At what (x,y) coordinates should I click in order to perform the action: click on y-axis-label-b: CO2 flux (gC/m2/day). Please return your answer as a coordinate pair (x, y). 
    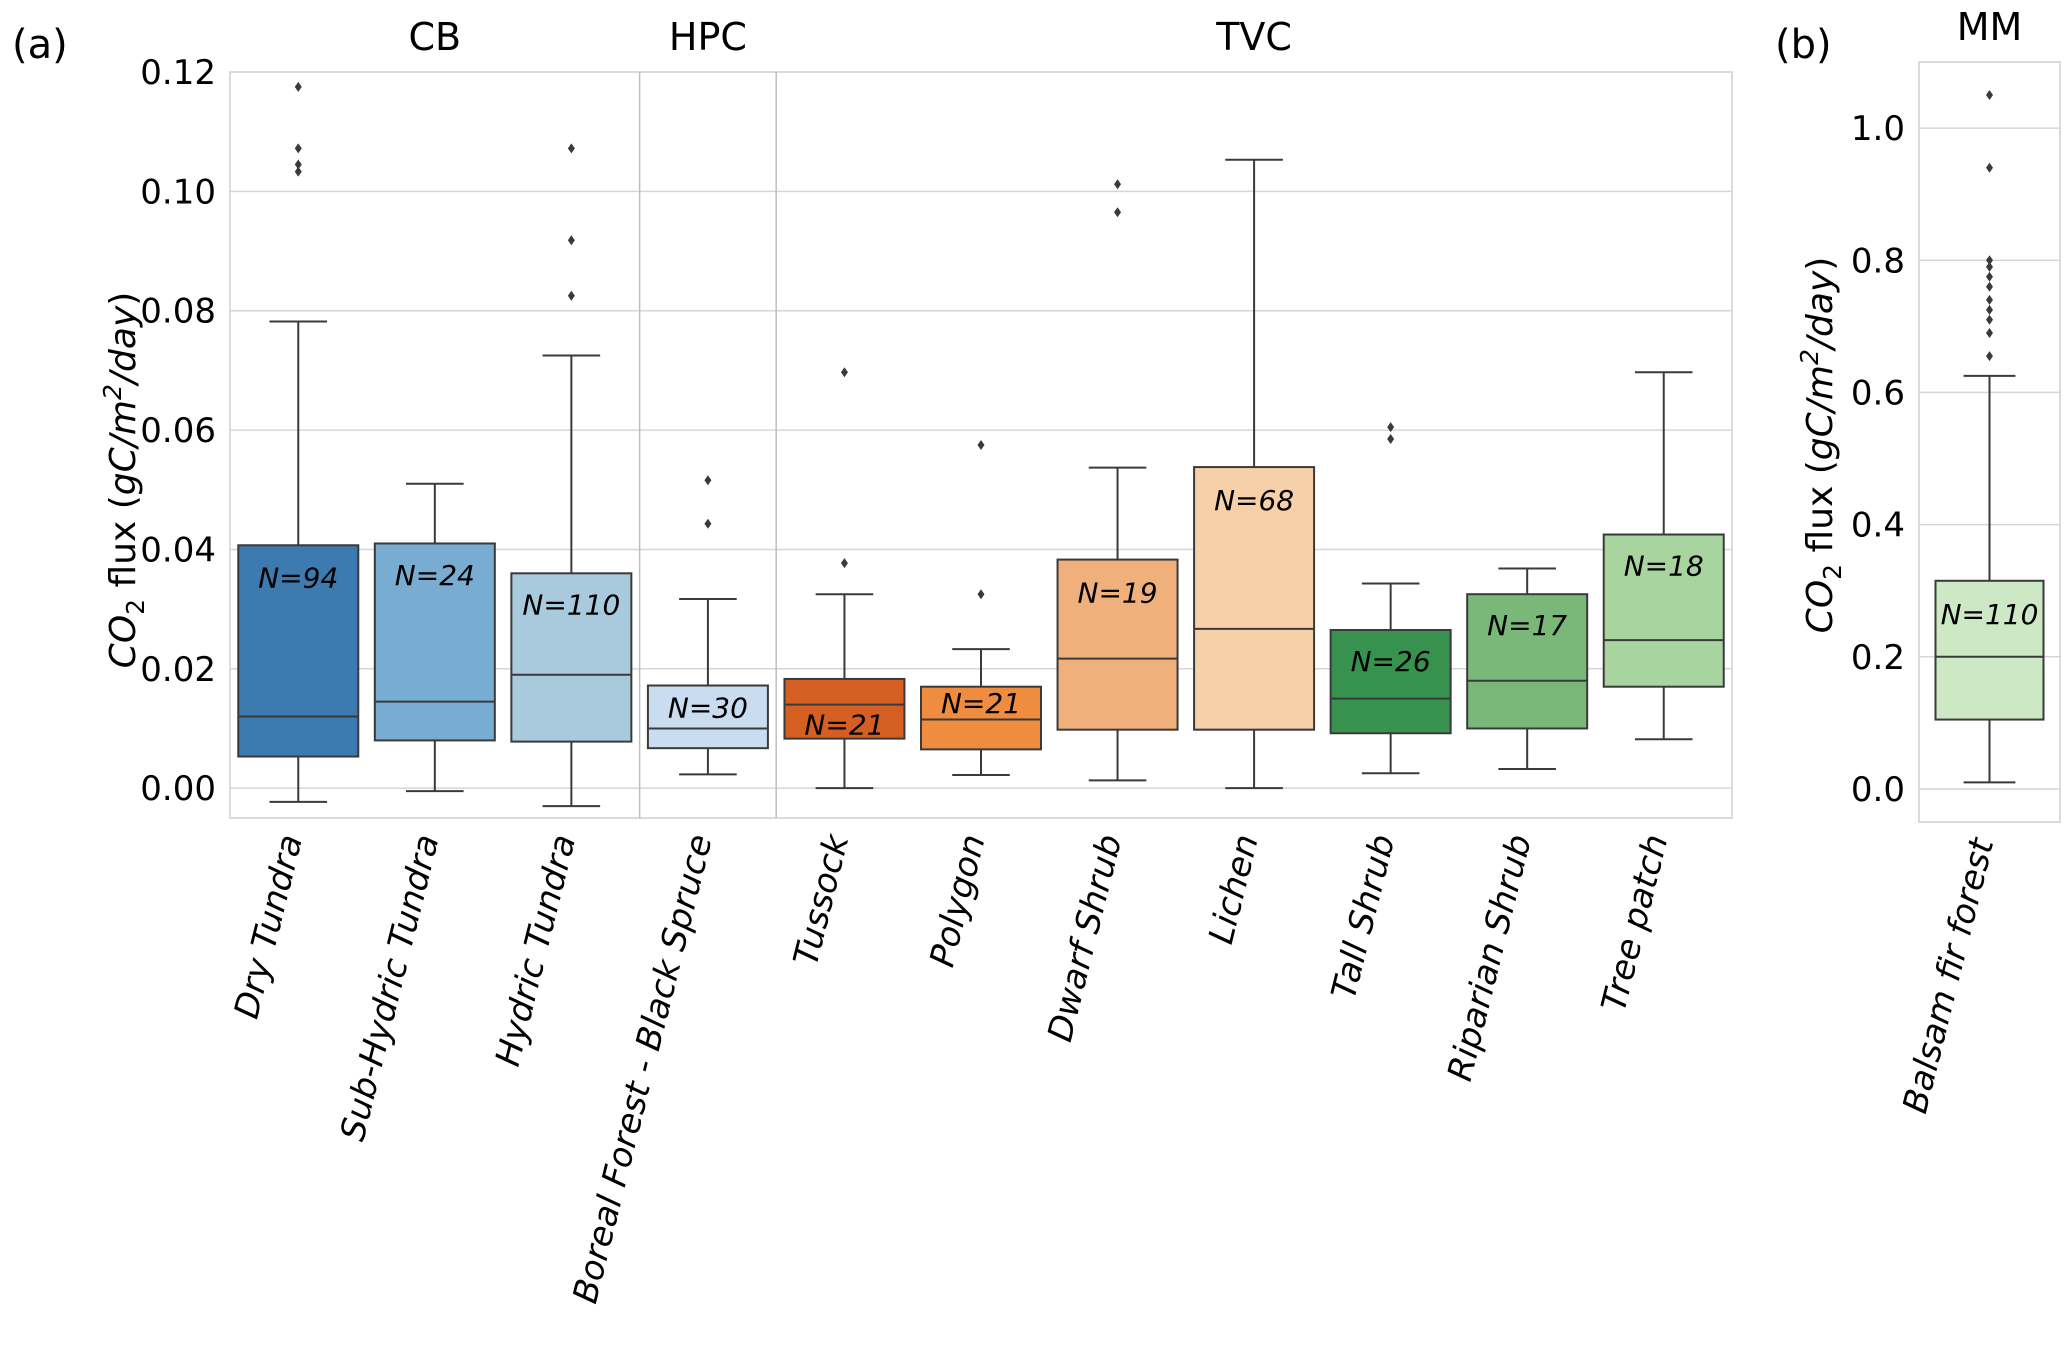
    Looking at the image, I should click on (1821, 445).